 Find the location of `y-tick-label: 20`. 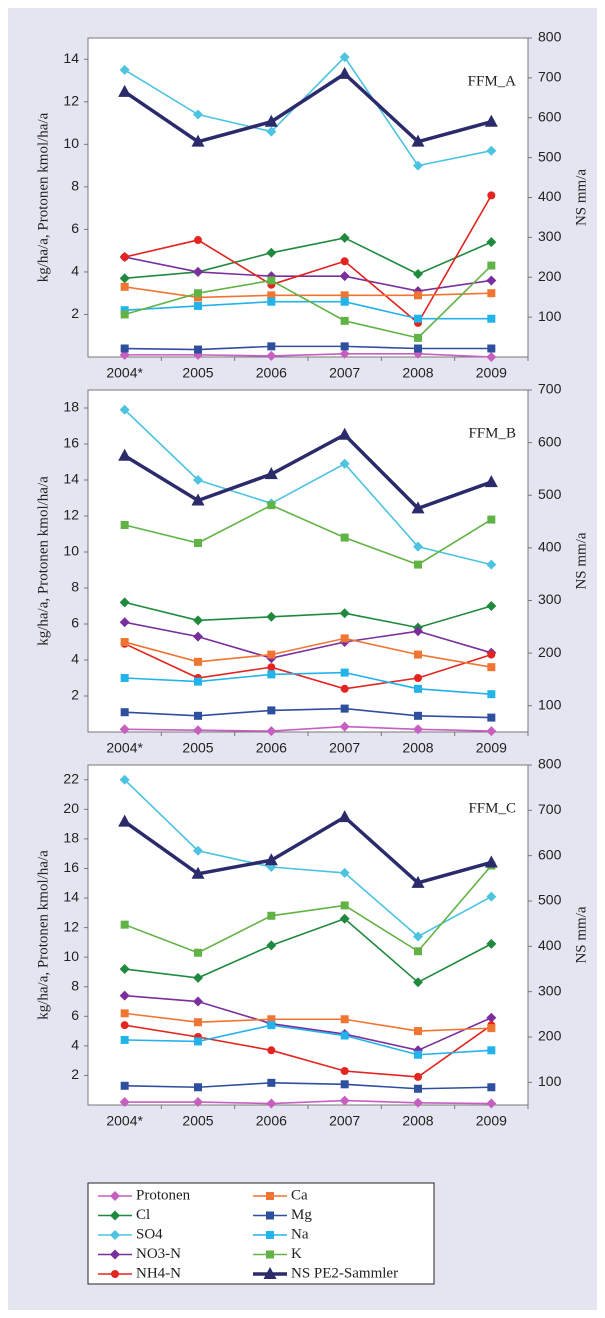

y-tick-label: 20 is located at coordinates (71, 808).